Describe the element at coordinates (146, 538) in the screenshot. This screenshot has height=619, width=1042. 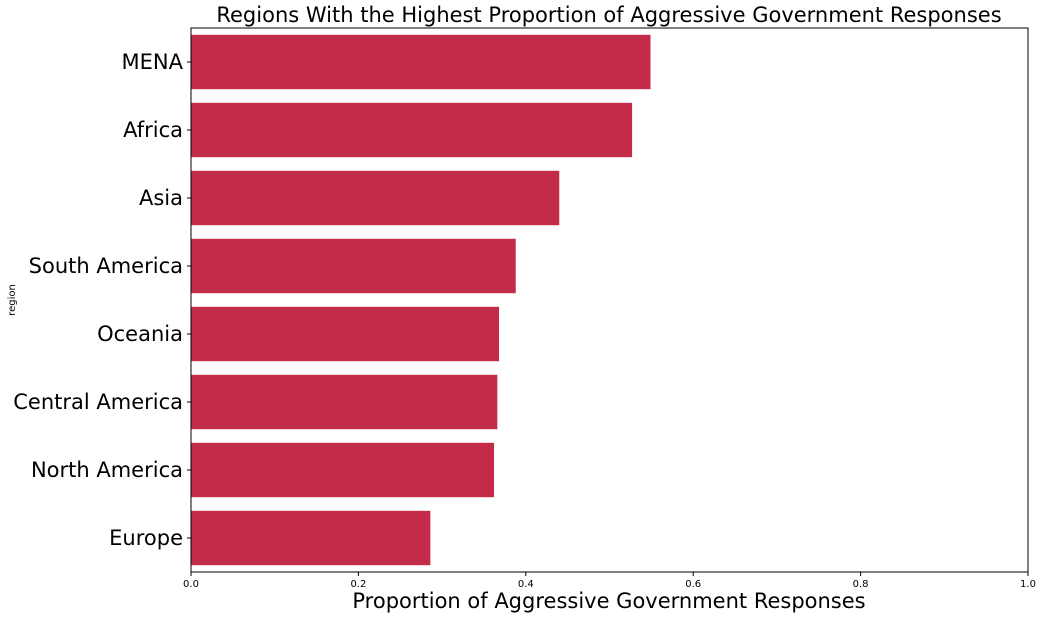
I see `category-label: Europe` at that location.